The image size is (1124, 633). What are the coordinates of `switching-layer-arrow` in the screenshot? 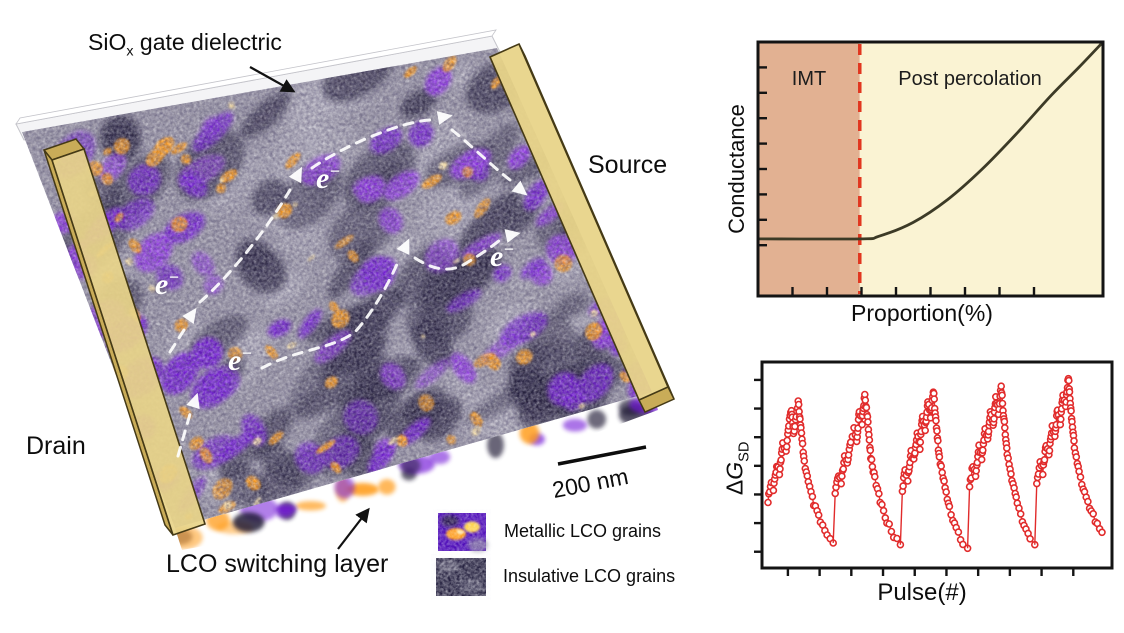 It's located at (353, 528).